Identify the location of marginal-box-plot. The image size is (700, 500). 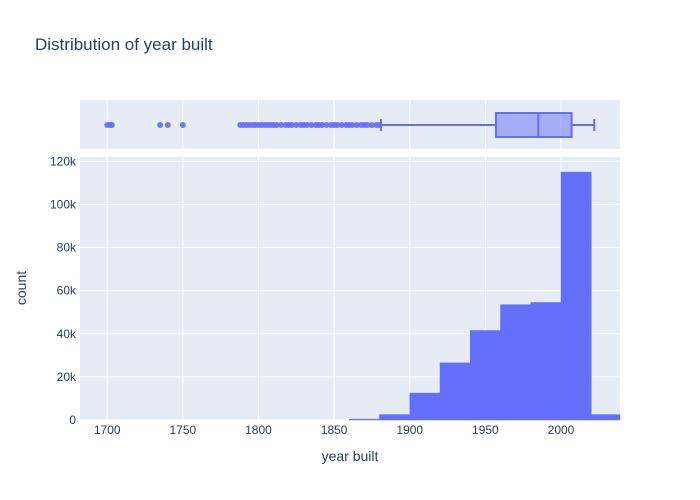
(350, 125).